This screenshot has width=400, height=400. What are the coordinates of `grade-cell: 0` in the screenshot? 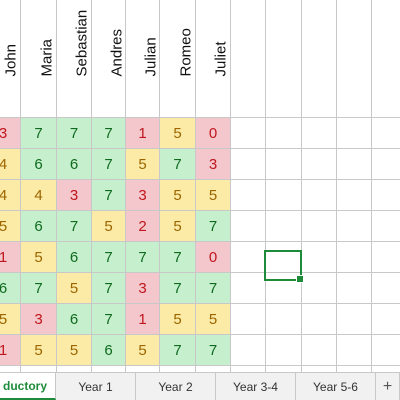 It's located at (213, 133).